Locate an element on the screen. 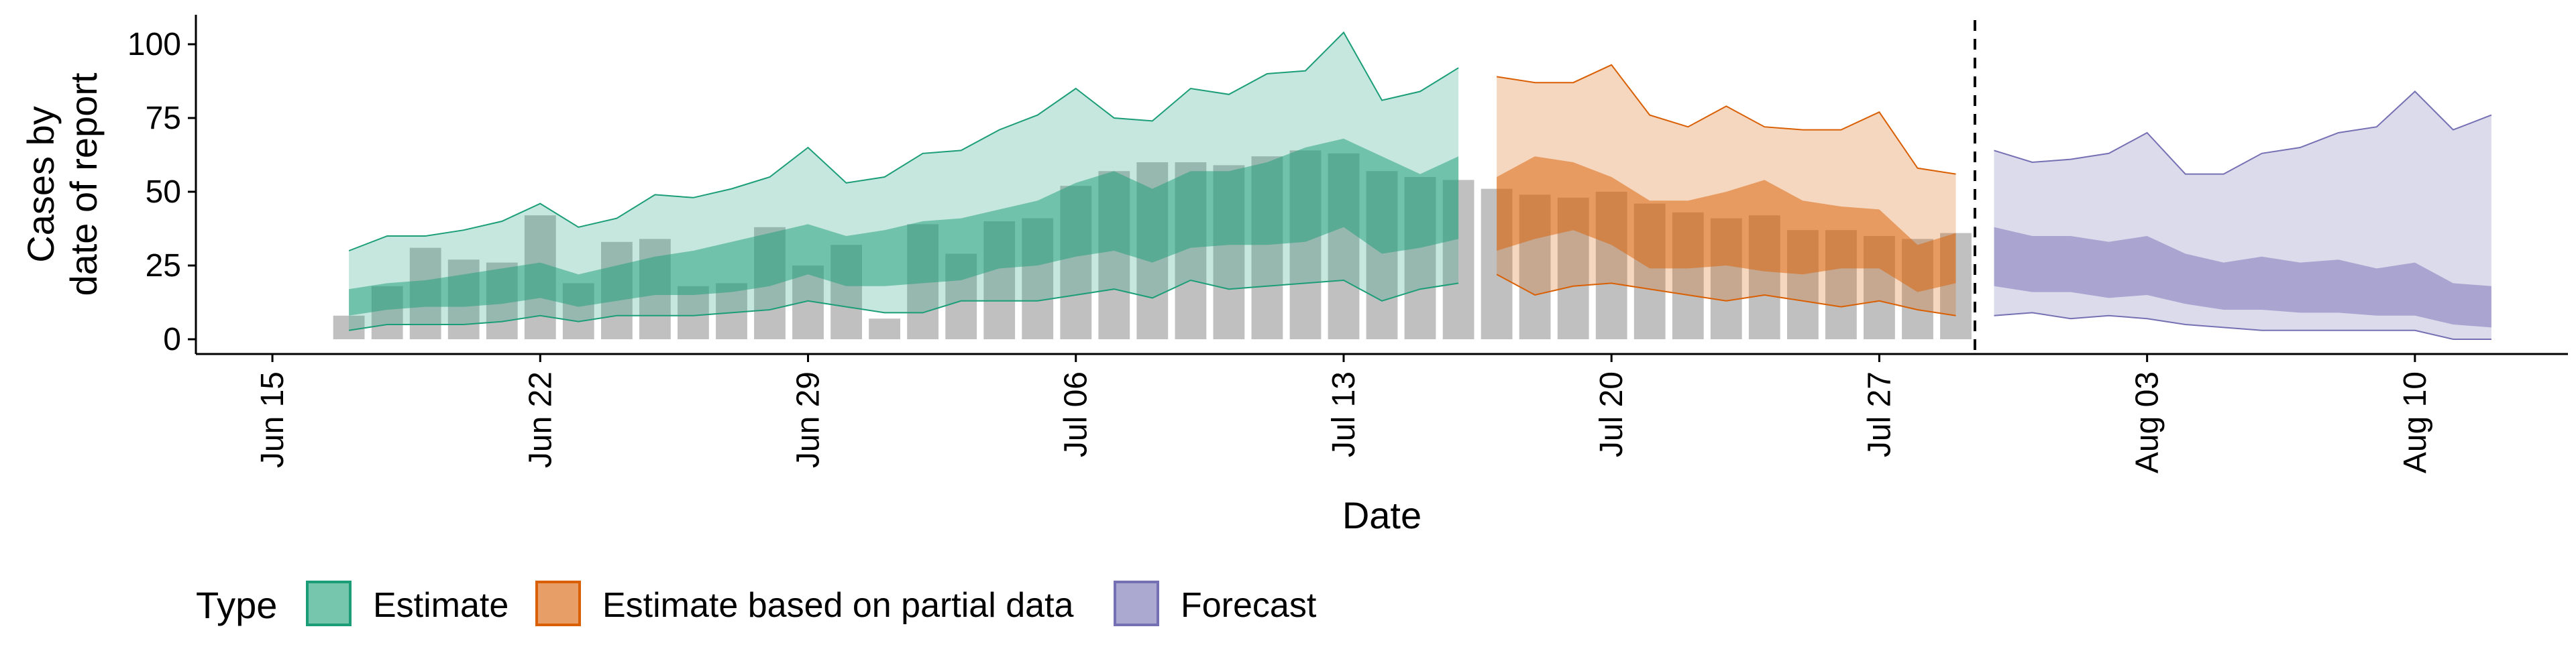  y-axis-title-line-1: Cases by is located at coordinates (40, 184).